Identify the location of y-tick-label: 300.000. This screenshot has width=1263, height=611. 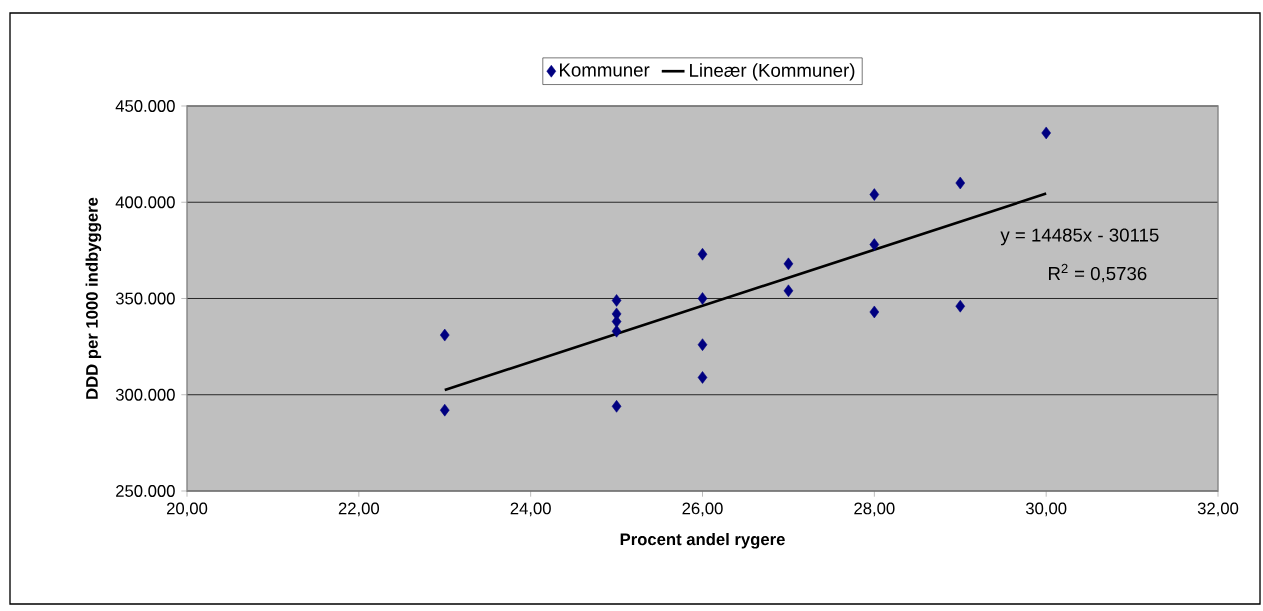
(145, 394).